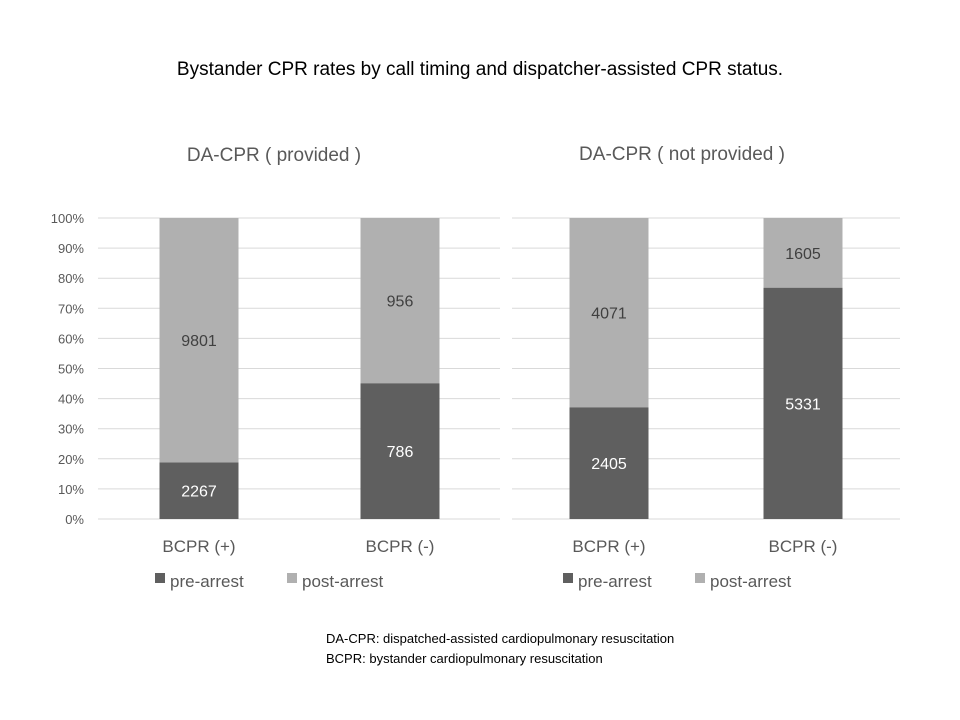 The width and height of the screenshot is (960, 720). I want to click on data-label: 786, so click(400, 452).